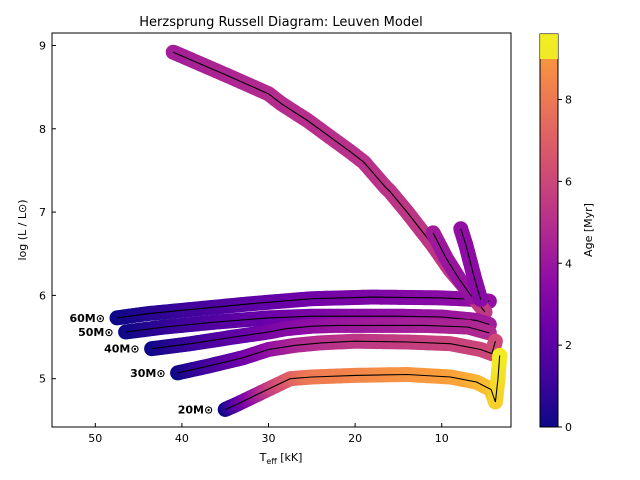  Describe the element at coordinates (568, 100) in the screenshot. I see `colorbar-tick-label: 8` at that location.